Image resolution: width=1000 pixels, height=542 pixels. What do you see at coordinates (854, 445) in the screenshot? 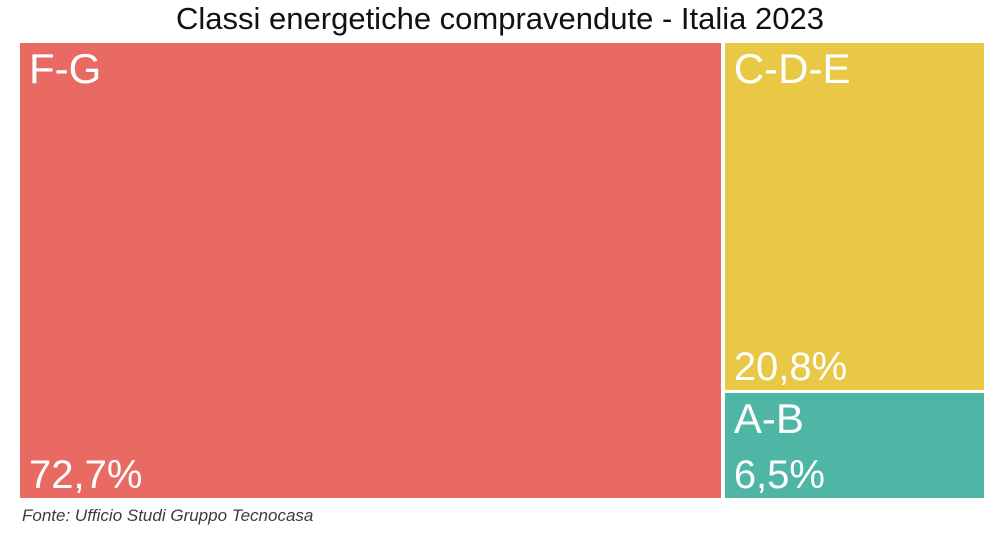
I see `treemap-tile-a-b: A-B 6,5%` at bounding box center [854, 445].